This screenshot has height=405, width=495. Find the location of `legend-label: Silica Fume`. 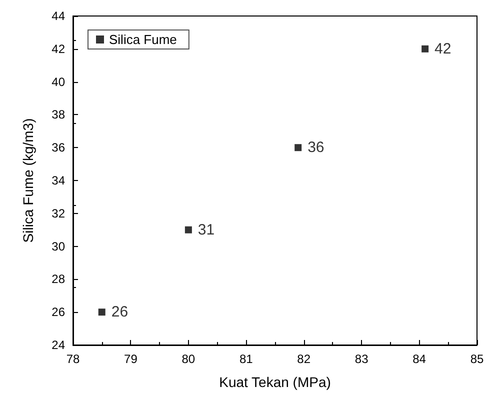

legend-label: Silica Fume is located at coordinates (143, 39).